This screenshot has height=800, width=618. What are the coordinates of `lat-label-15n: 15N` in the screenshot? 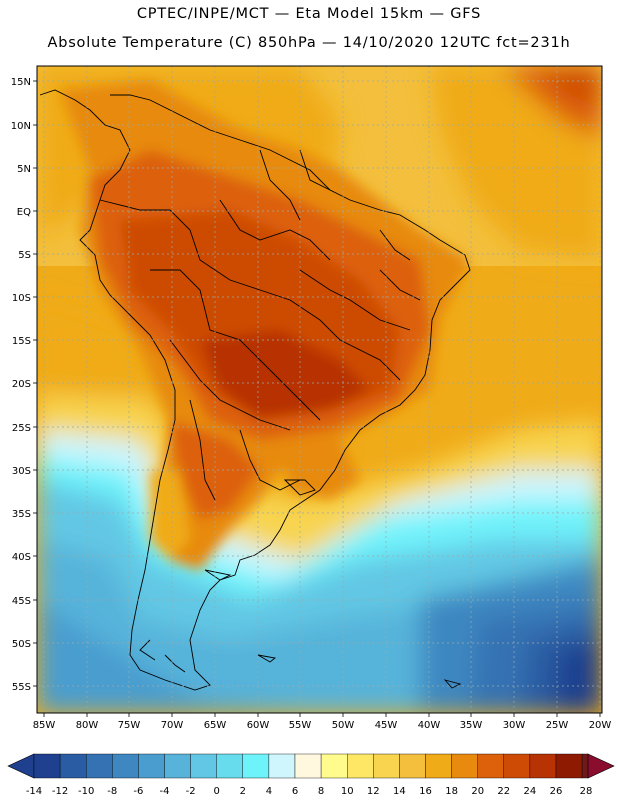 It's located at (21, 82).